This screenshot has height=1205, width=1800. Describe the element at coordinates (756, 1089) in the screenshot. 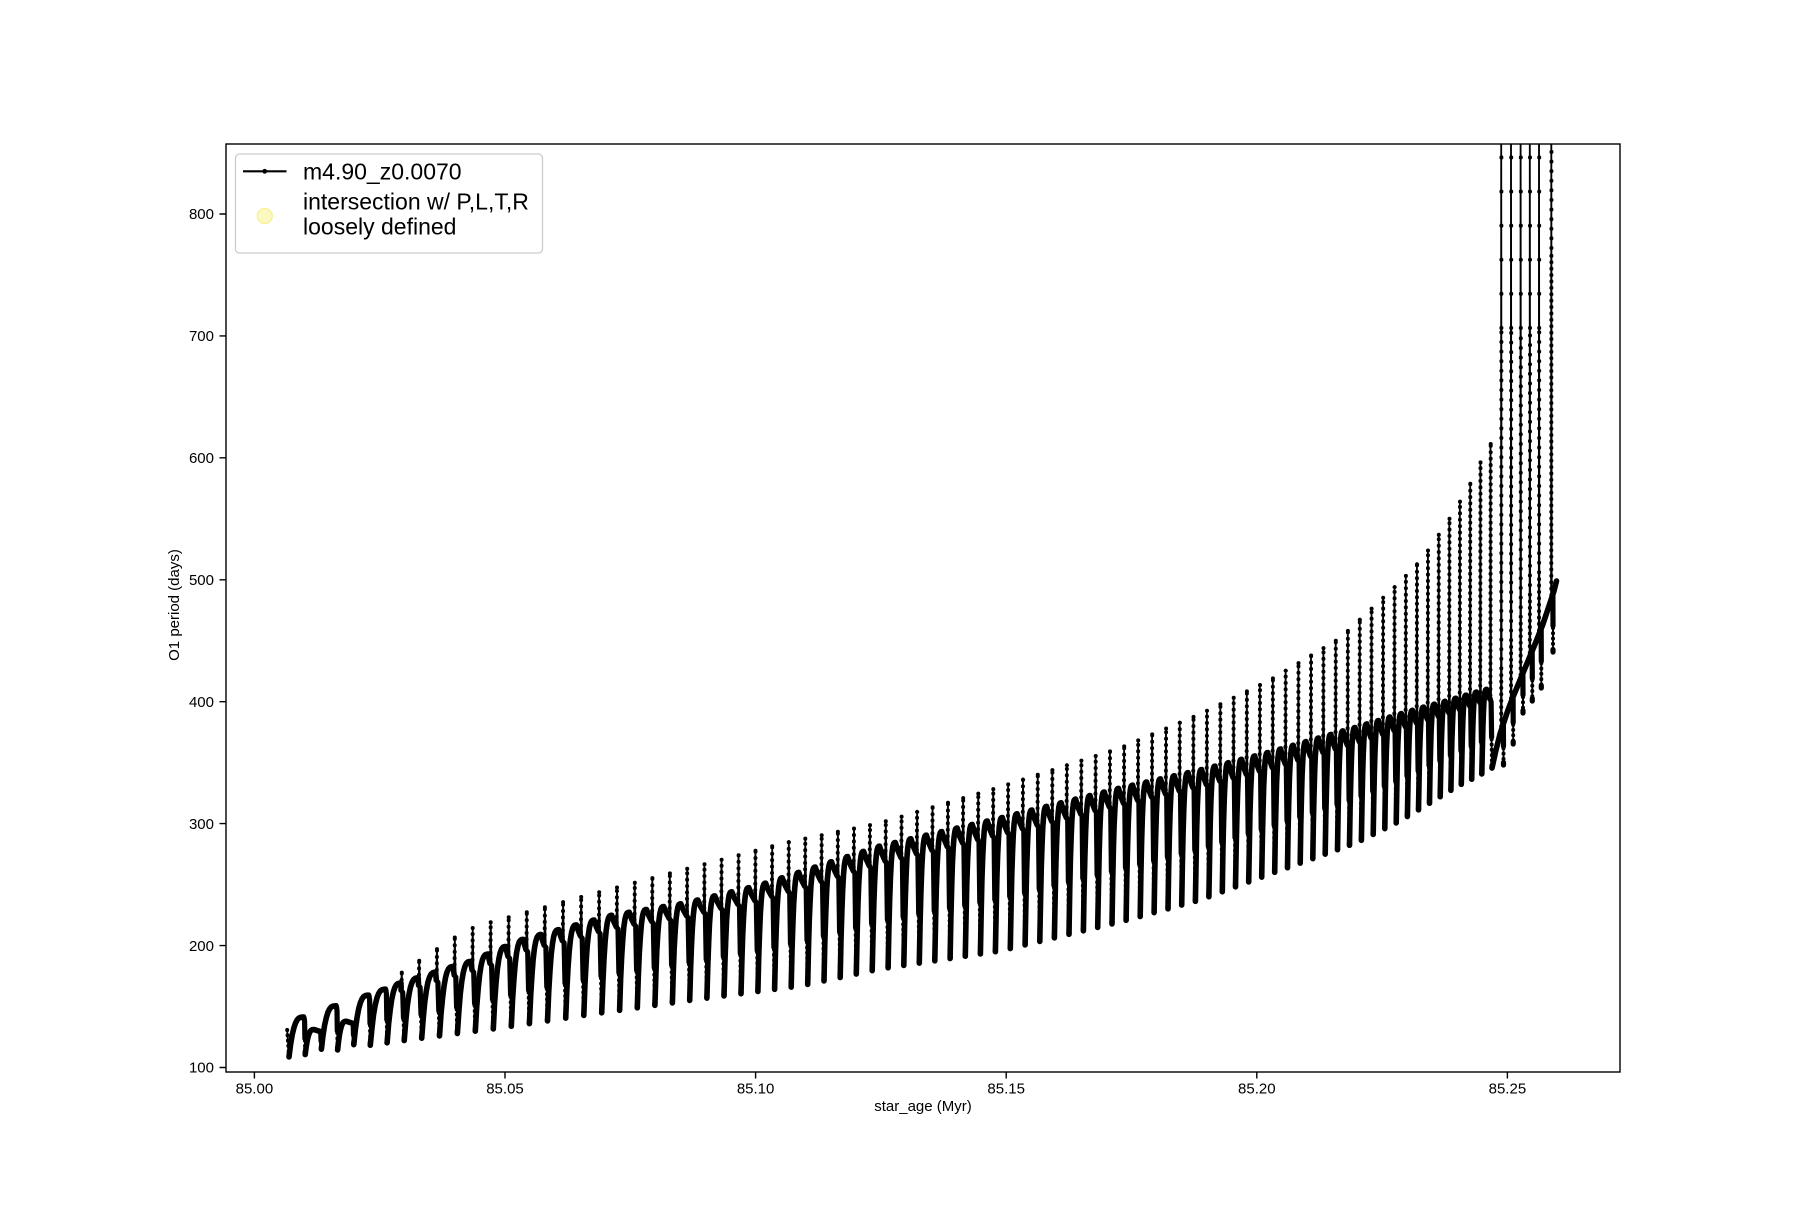

I see `svg-text: 85.10` at that location.